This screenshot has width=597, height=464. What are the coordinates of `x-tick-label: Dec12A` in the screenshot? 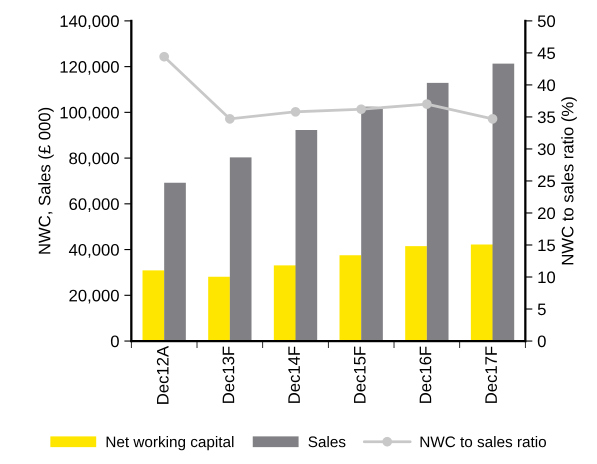 It's located at (162, 375).